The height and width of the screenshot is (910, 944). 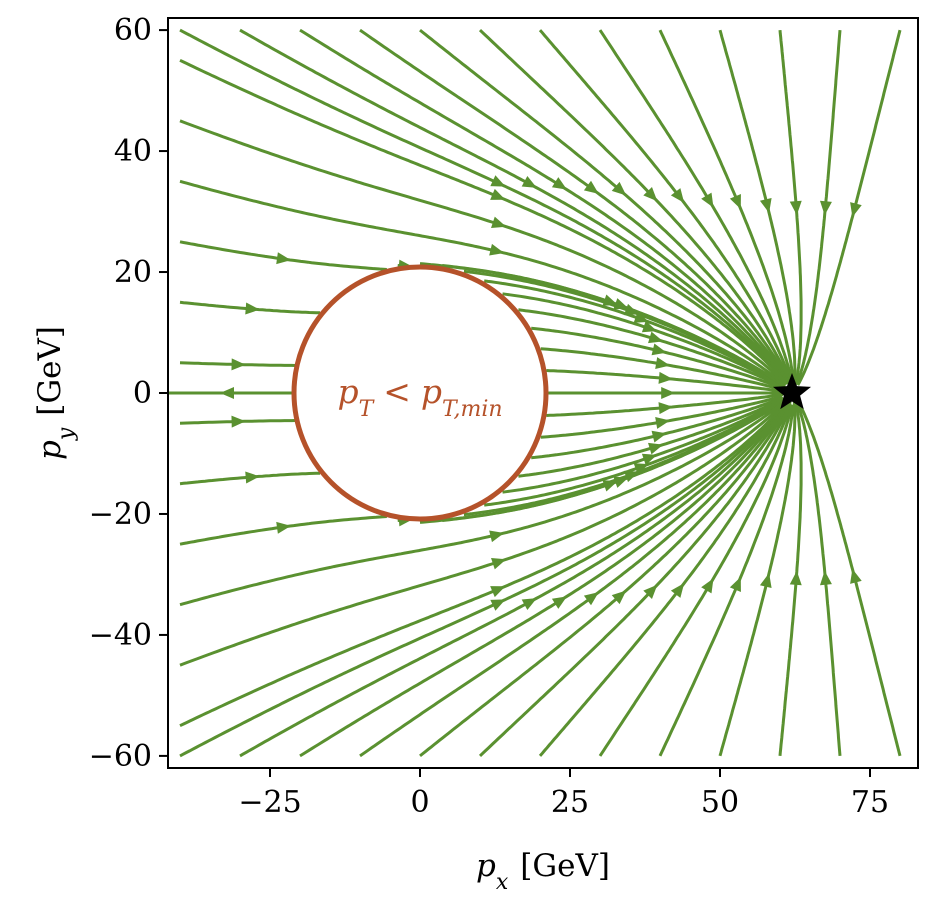 What do you see at coordinates (120, 635) in the screenshot?
I see `y-tick-label: −40` at bounding box center [120, 635].